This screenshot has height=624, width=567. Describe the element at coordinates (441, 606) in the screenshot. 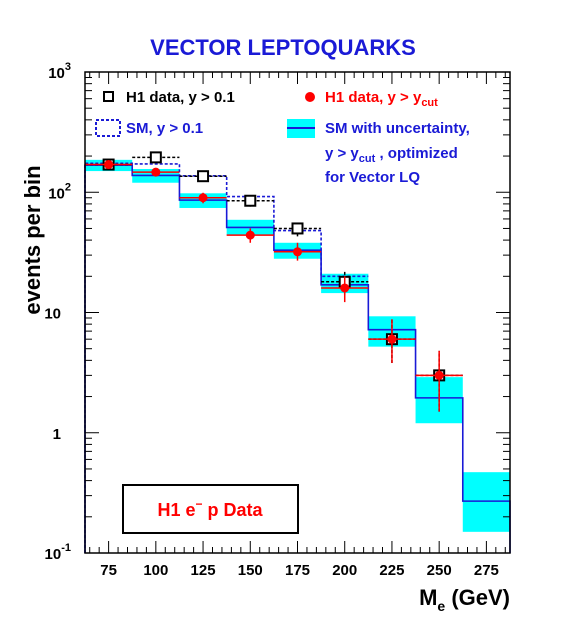

I see `x-axis-label-sub: e` at that location.